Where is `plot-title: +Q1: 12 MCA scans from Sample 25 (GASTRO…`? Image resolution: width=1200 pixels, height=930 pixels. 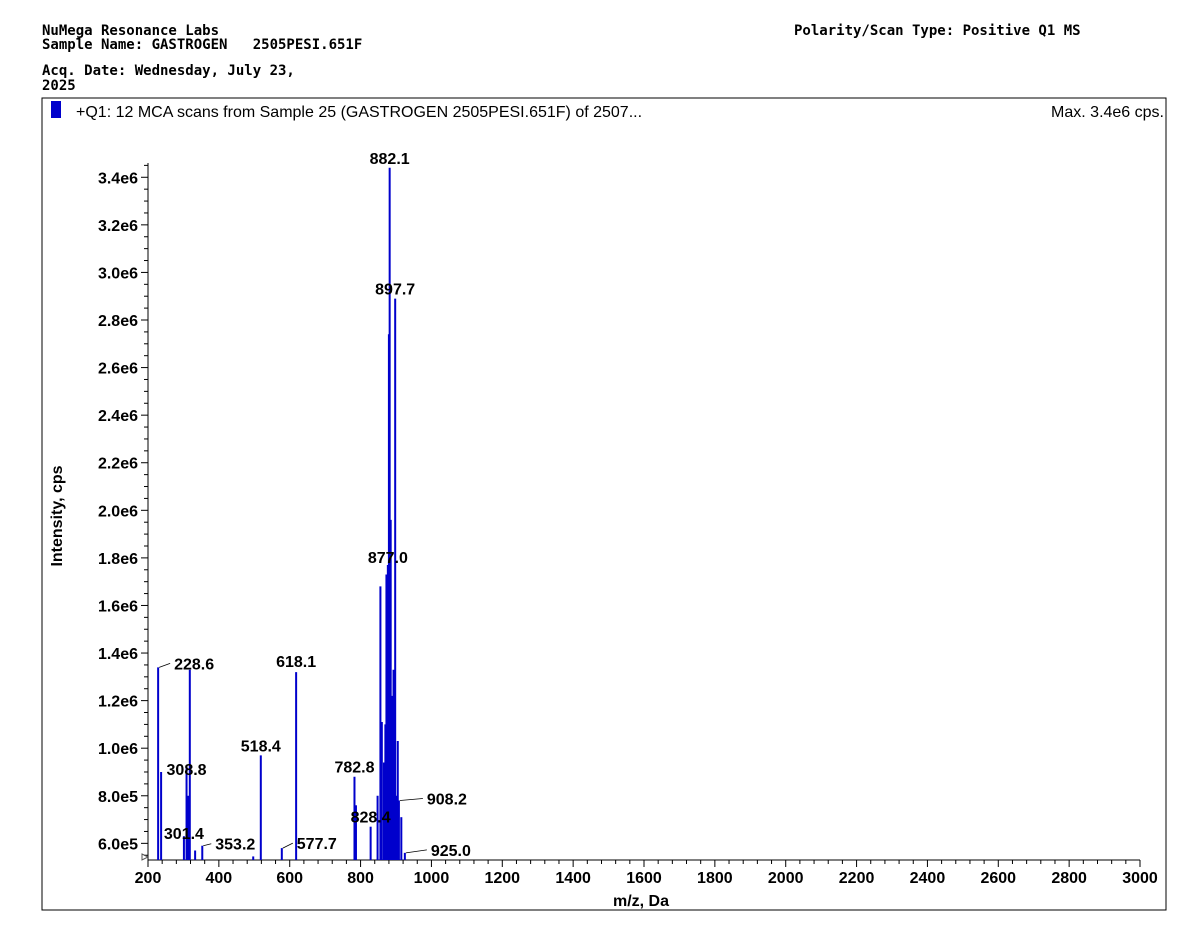 plot-title: +Q1: 12 MCA scans from Sample 25 (GASTRO… is located at coordinates (359, 112).